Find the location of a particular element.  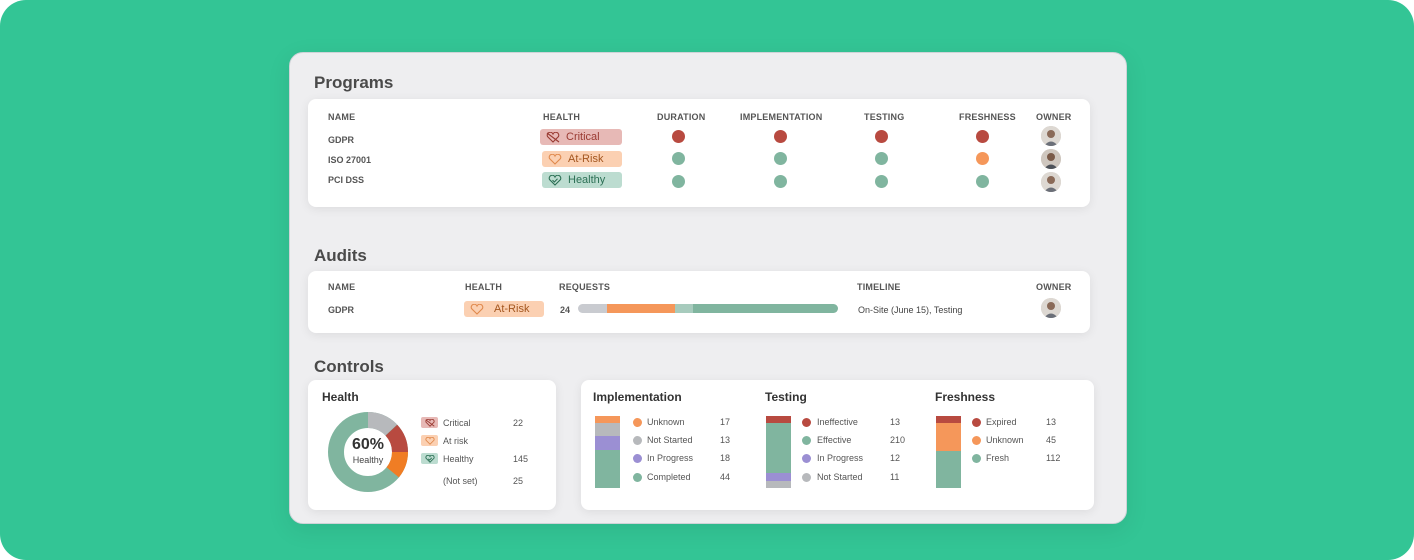

segment-completed is located at coordinates (607, 469).